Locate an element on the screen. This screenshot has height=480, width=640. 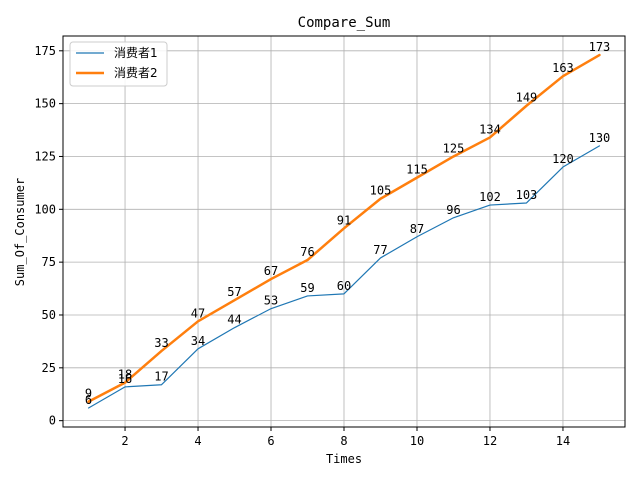
y-tick-label: 100 is located at coordinates (45, 209).